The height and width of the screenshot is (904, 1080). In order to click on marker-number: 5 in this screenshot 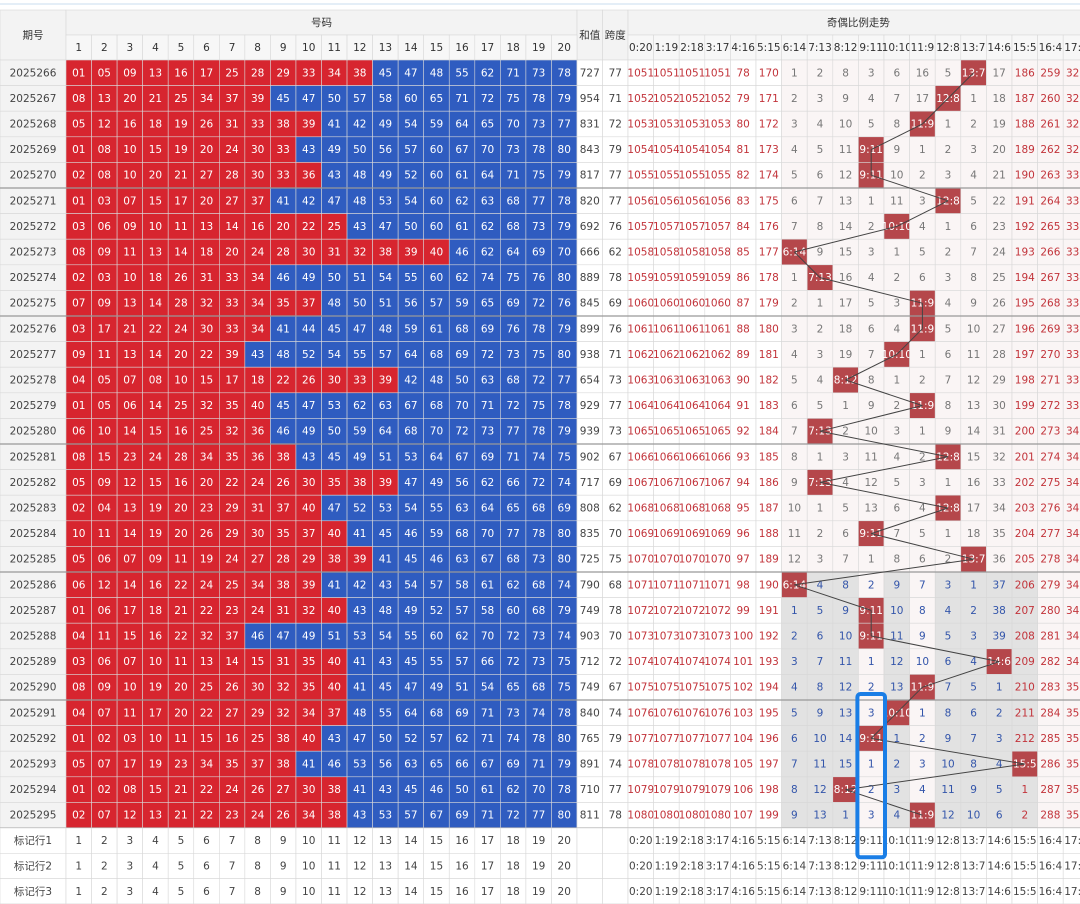, I will do `click(181, 841)`.